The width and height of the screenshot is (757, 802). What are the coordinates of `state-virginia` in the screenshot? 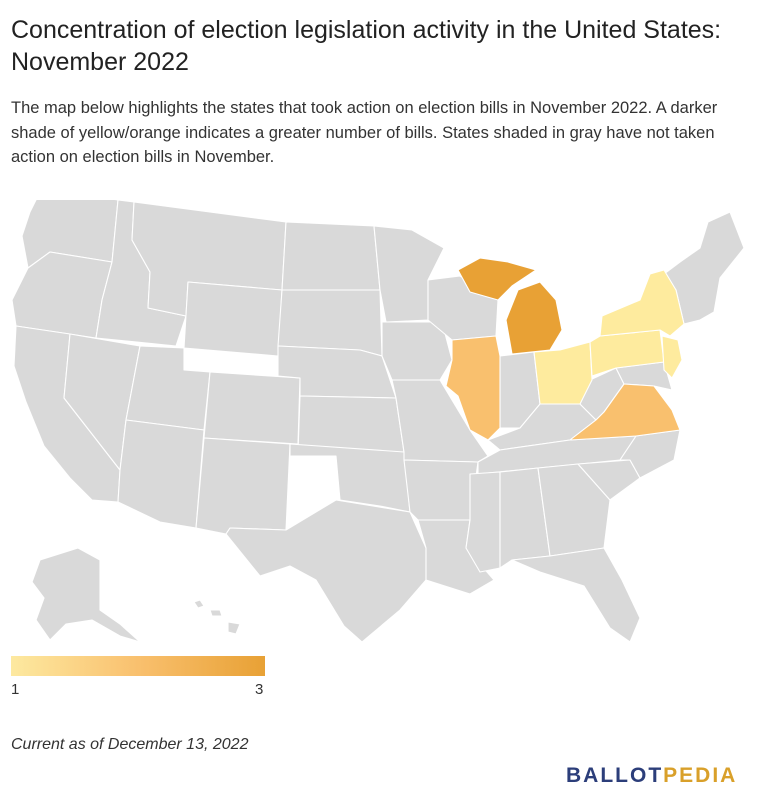 It's located at (625, 412).